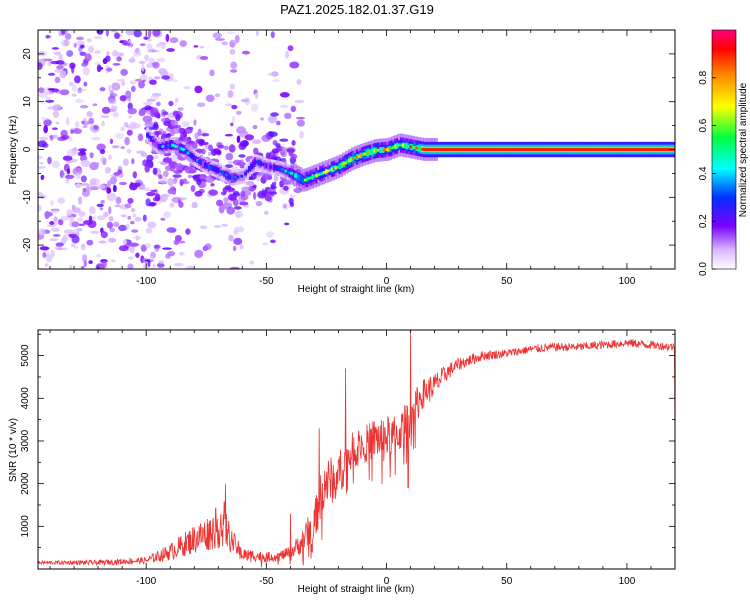 This screenshot has height=600, width=750. What do you see at coordinates (703, 221) in the screenshot?
I see `colorbar-tick-label: 0.2` at bounding box center [703, 221].